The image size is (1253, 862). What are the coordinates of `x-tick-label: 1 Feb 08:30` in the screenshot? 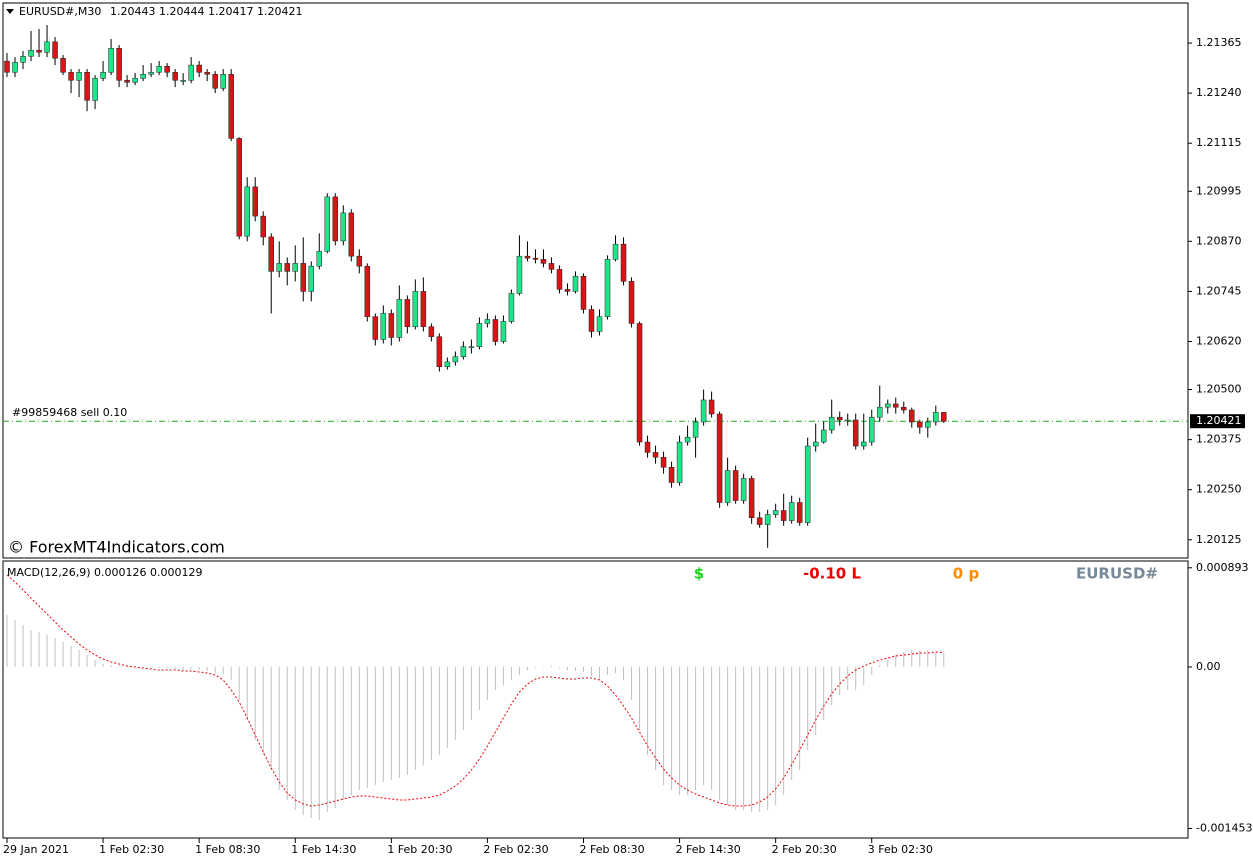 It's located at (227, 849).